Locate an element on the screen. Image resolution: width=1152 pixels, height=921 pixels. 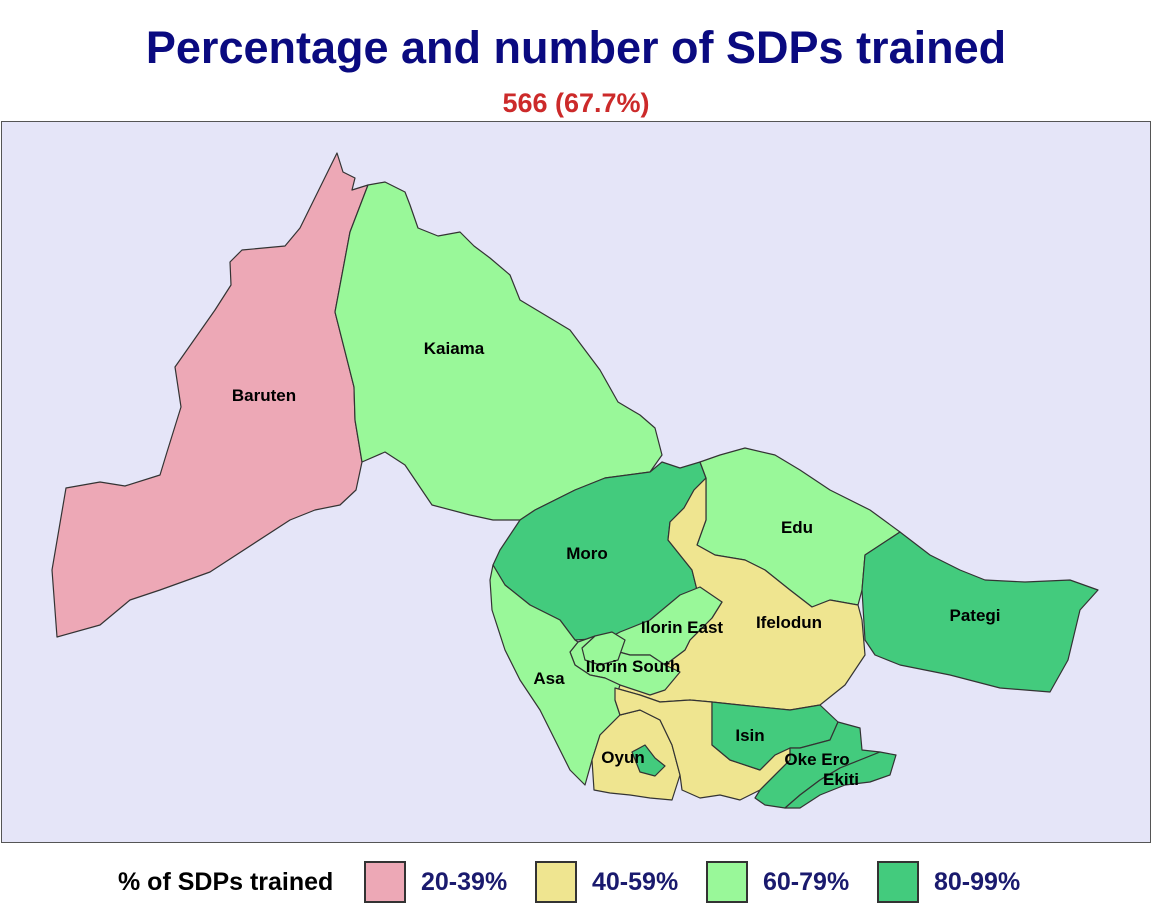
legend-title: % of SDPs trained is located at coordinates (226, 882).